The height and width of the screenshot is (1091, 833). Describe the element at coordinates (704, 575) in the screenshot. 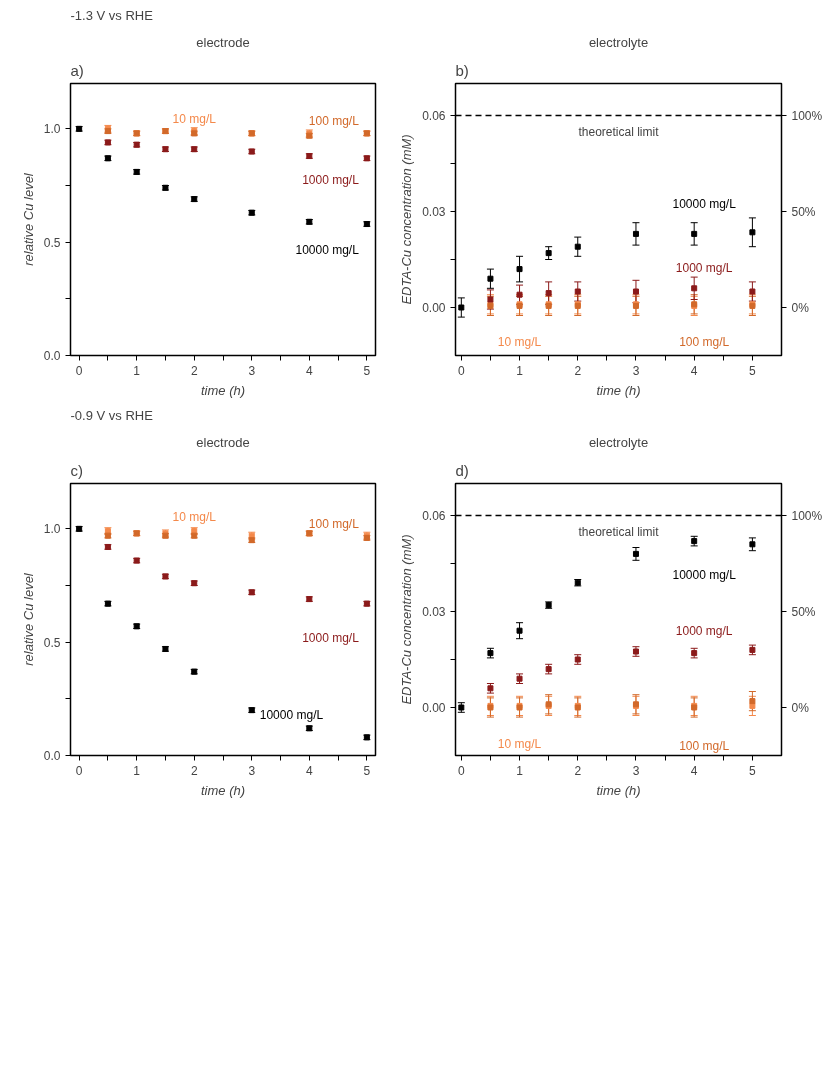

I see `text: 10000 mg/L` at that location.